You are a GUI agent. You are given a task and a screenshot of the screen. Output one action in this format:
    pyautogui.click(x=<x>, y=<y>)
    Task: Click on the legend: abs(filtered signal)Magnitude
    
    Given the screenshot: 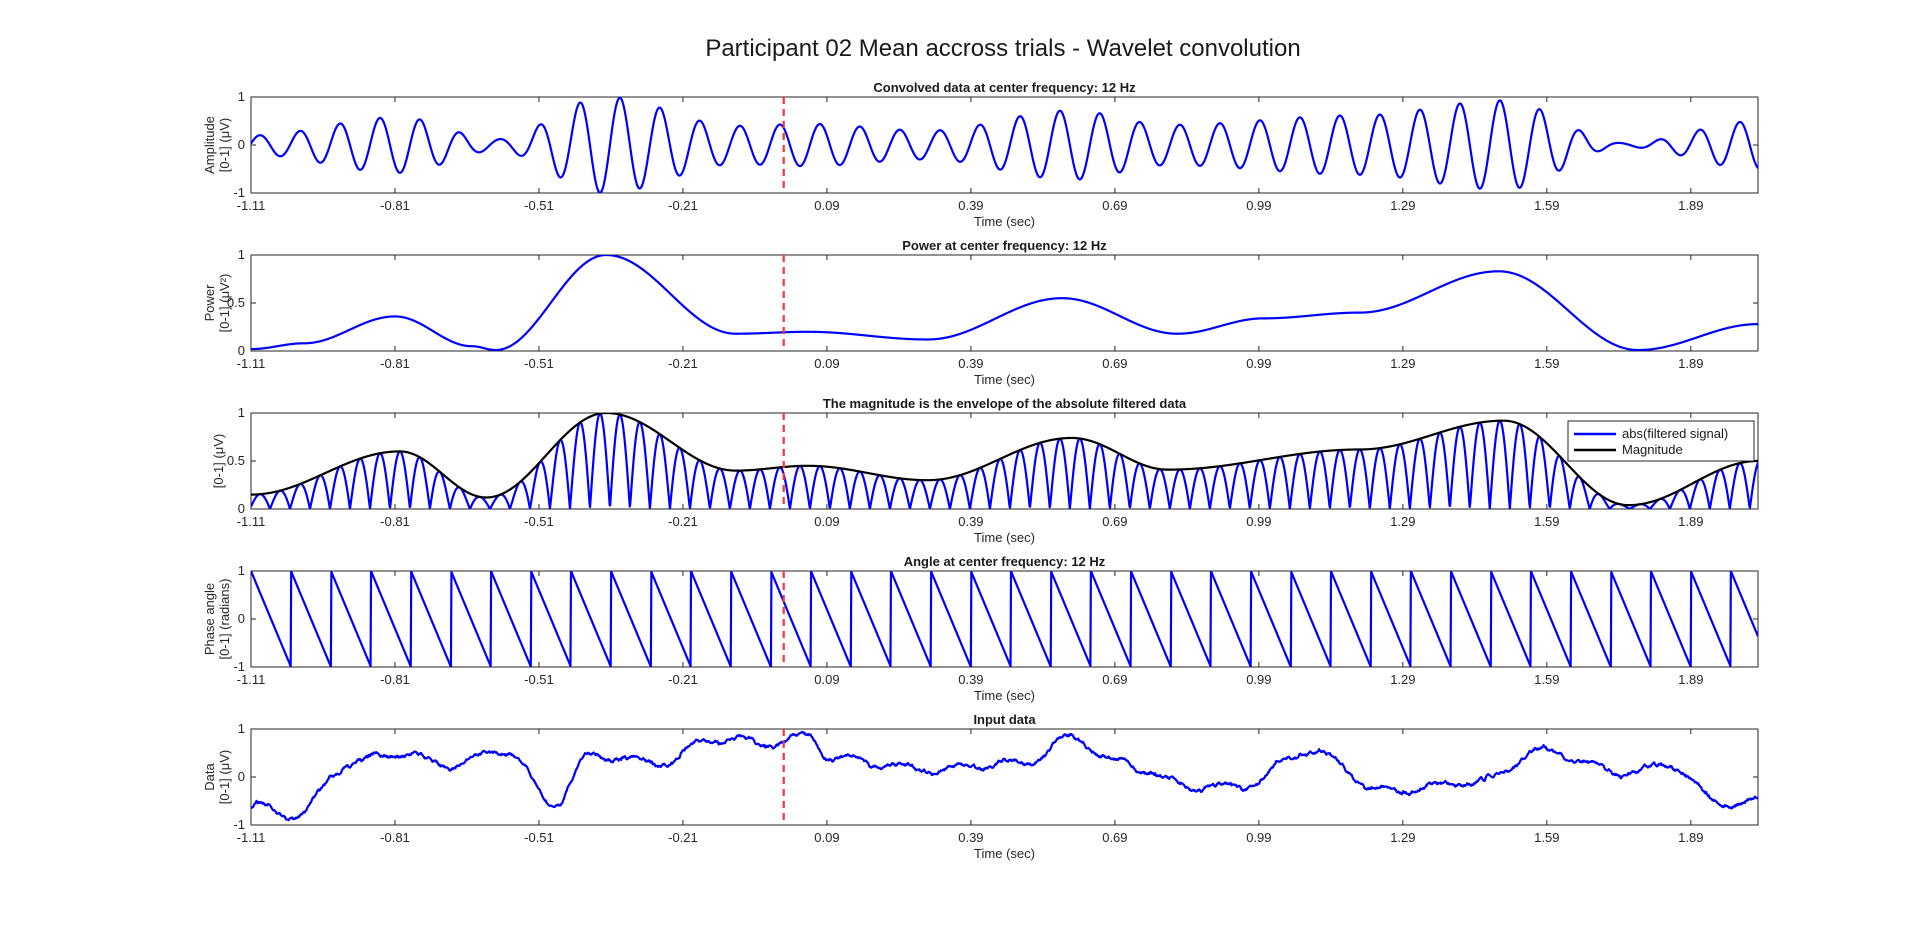 What is the action you would take?
    pyautogui.click(x=1661, y=441)
    